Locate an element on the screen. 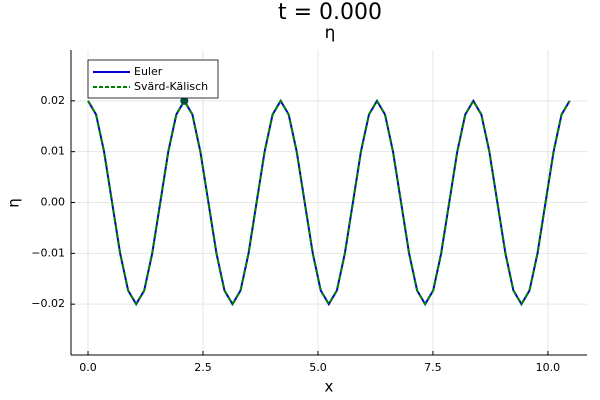 The width and height of the screenshot is (600, 400). y-tick-label: 0.00 is located at coordinates (53, 202).